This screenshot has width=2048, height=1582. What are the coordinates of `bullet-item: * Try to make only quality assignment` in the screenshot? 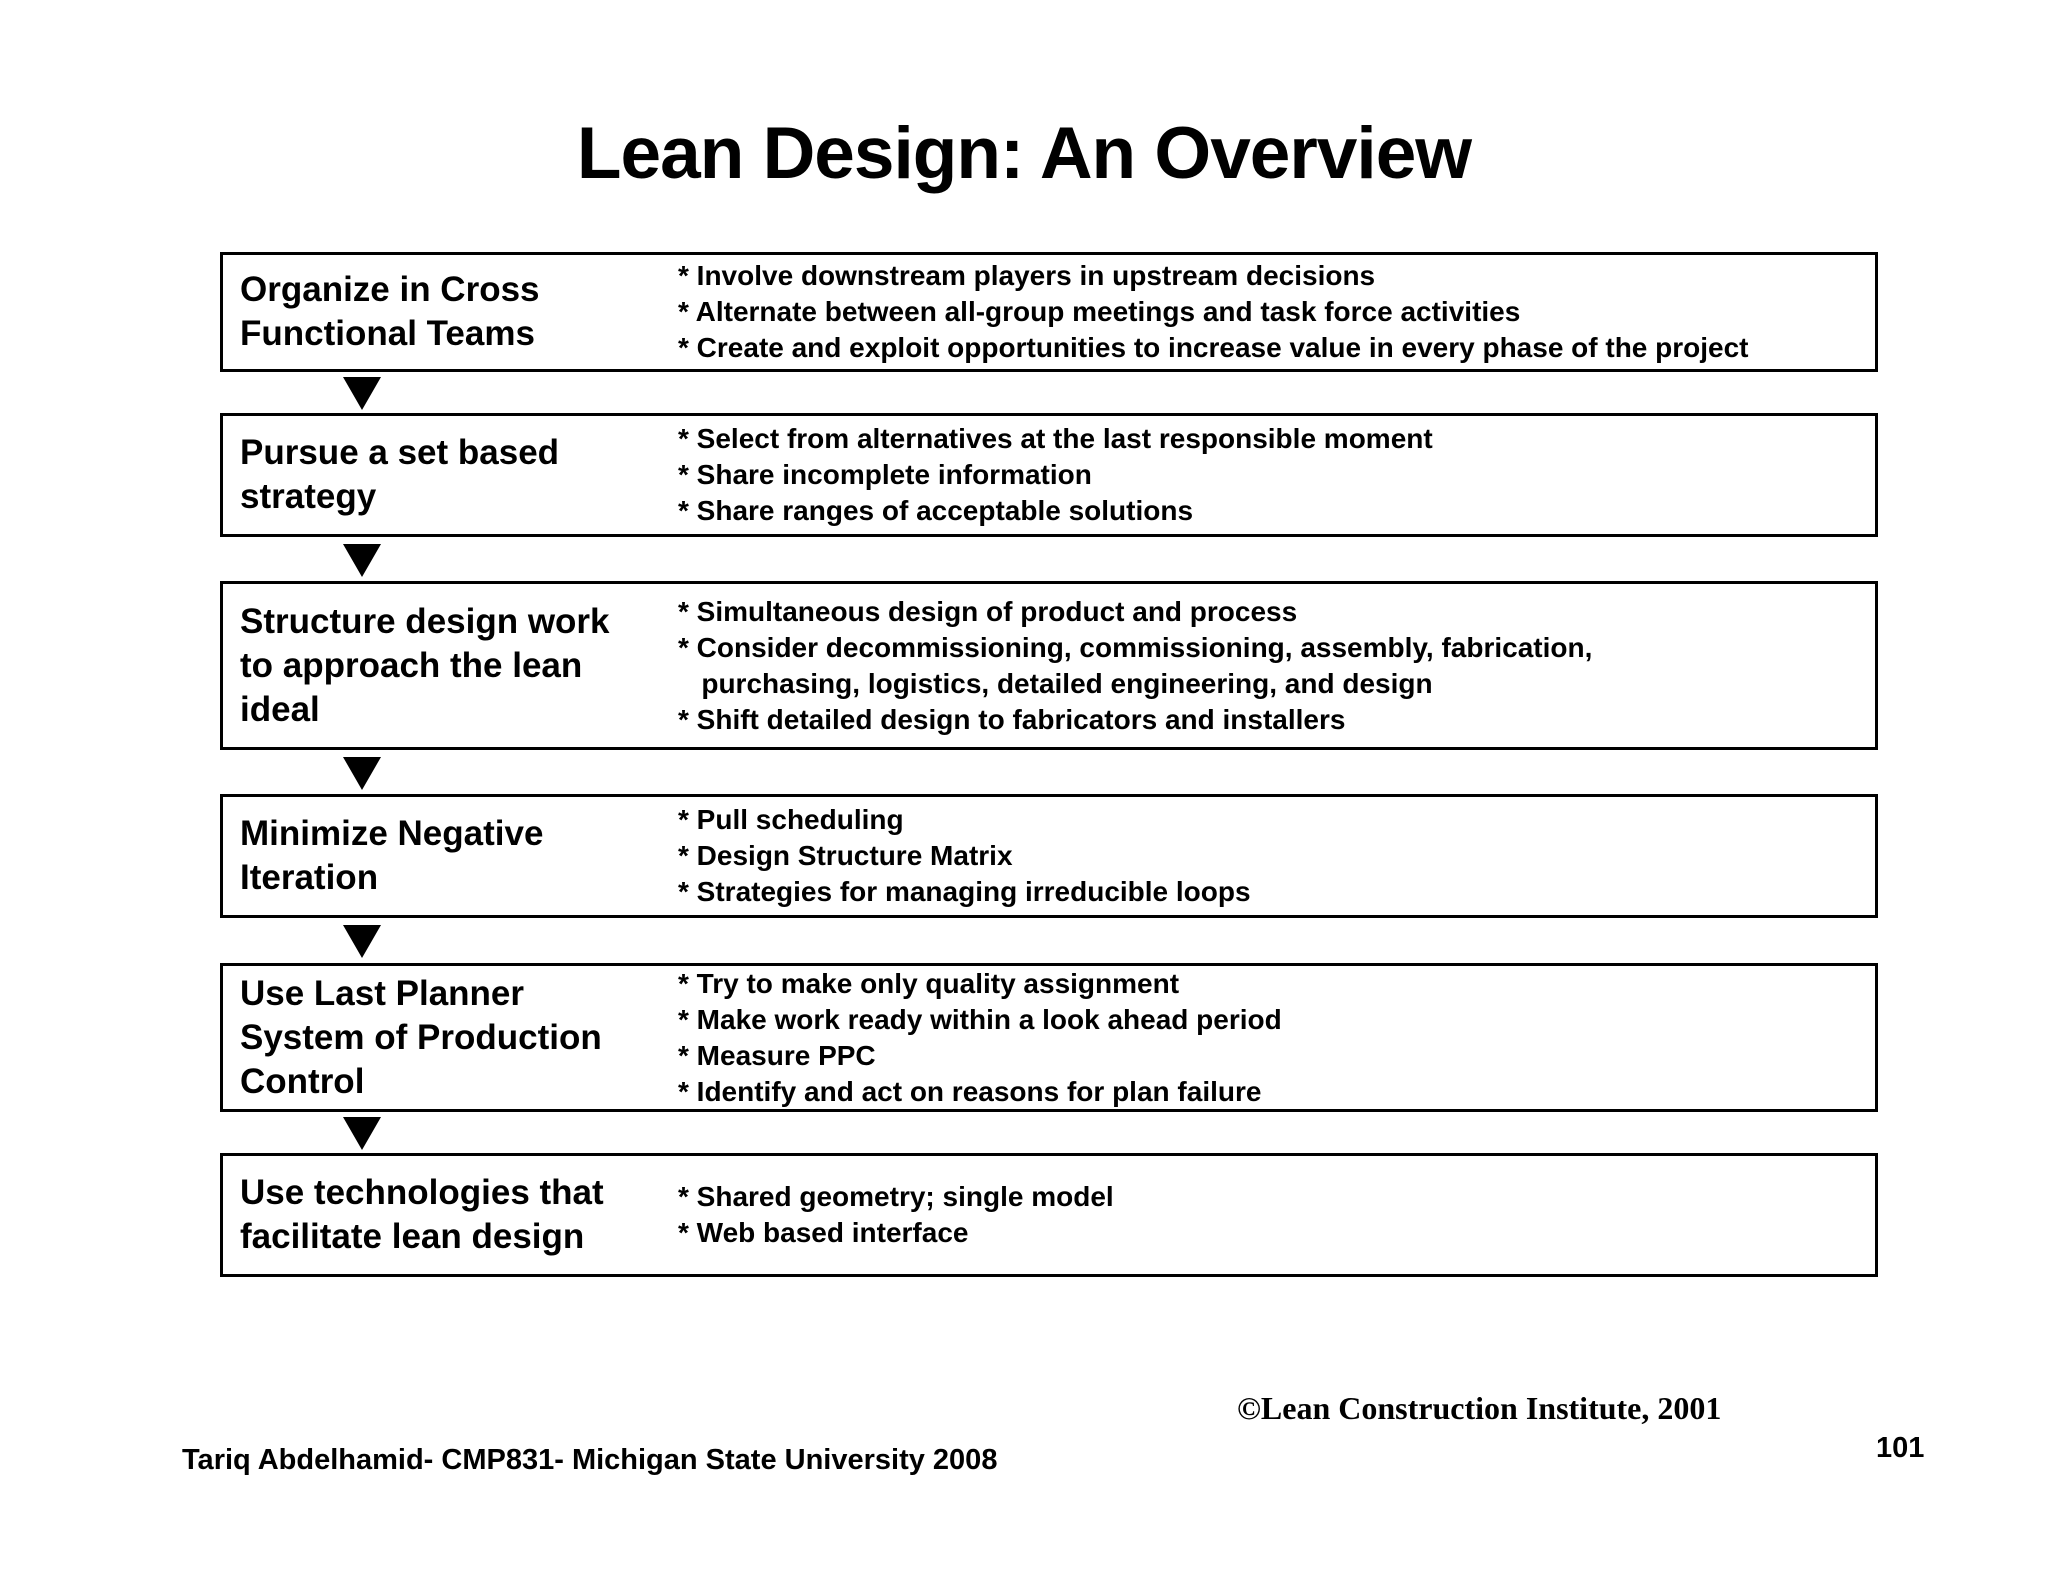 It's located at (929, 983).